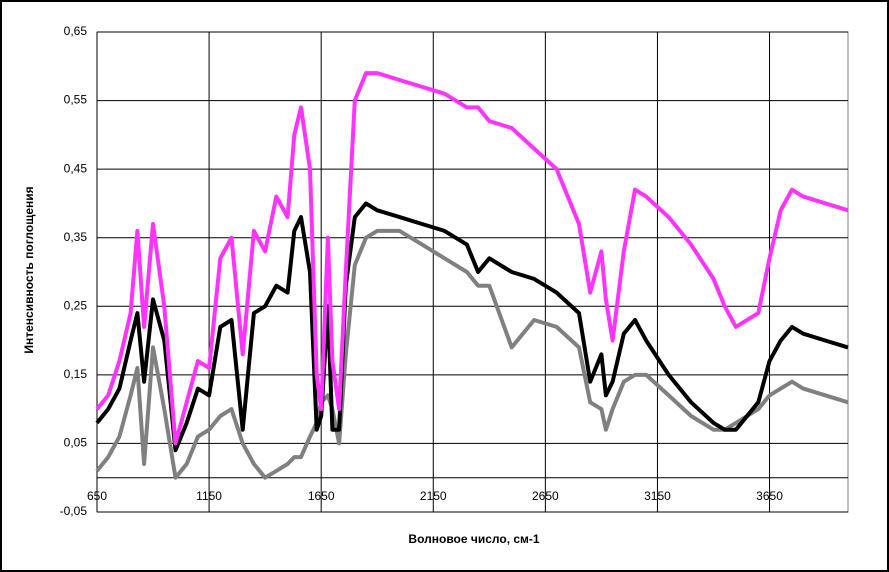 The image size is (889, 572). Describe the element at coordinates (76, 443) in the screenshot. I see `y-tick-label: 0,05` at that location.